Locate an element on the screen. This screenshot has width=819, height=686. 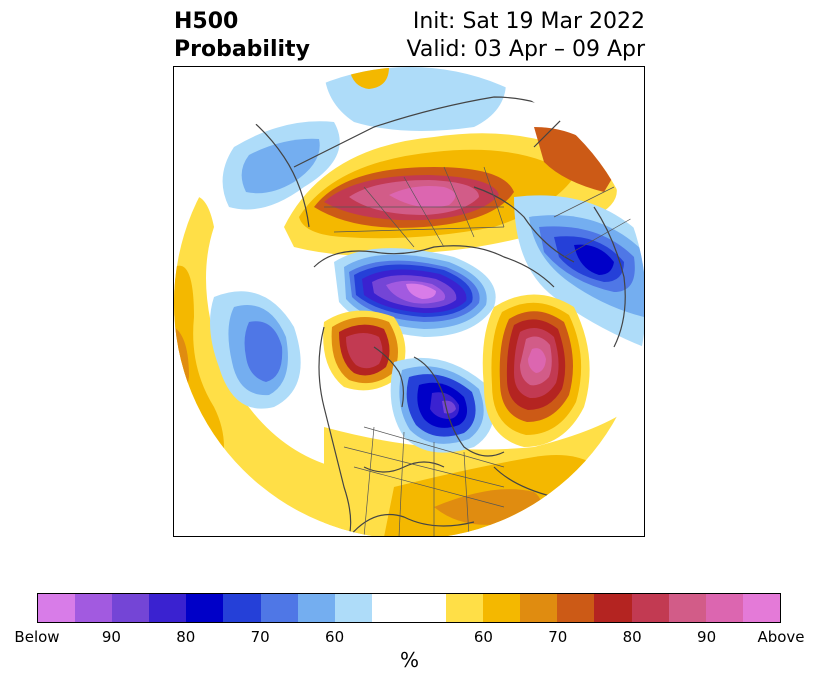
colorbar-labels: Below 90 80 70 60 60 70 80 90 Above is located at coordinates (409, 638).